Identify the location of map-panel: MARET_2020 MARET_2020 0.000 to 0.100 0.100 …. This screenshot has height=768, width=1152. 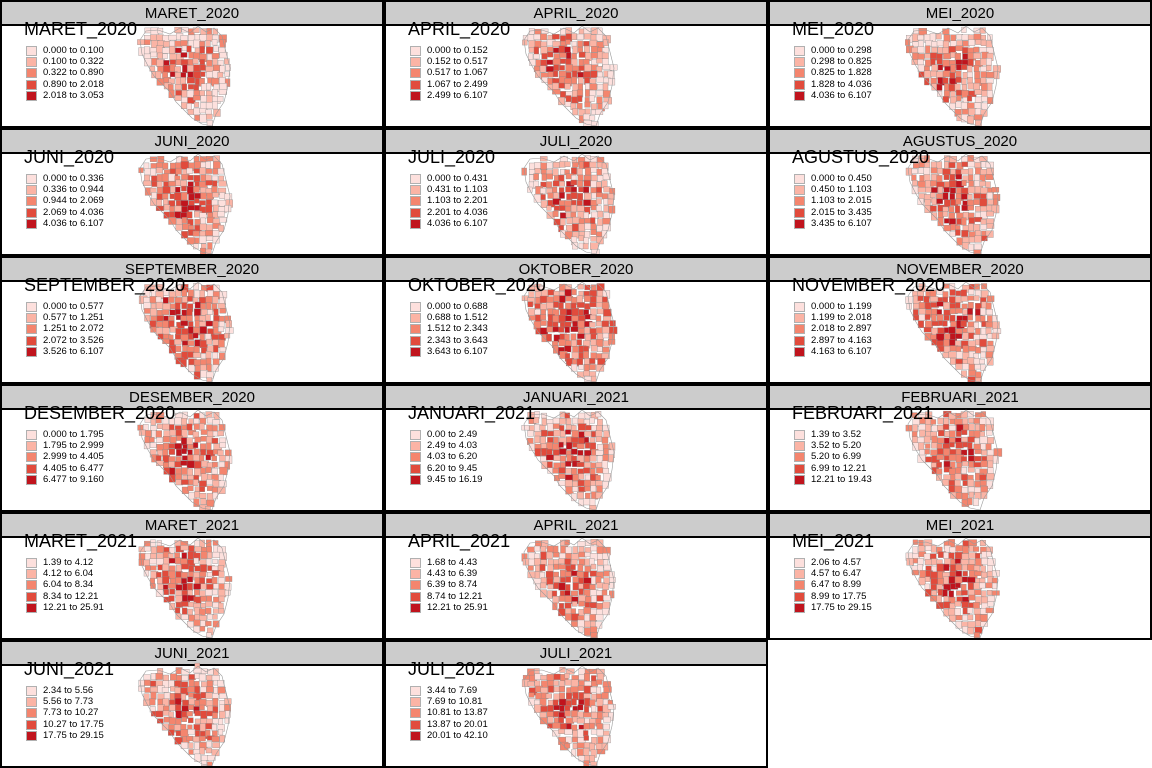
(192, 64).